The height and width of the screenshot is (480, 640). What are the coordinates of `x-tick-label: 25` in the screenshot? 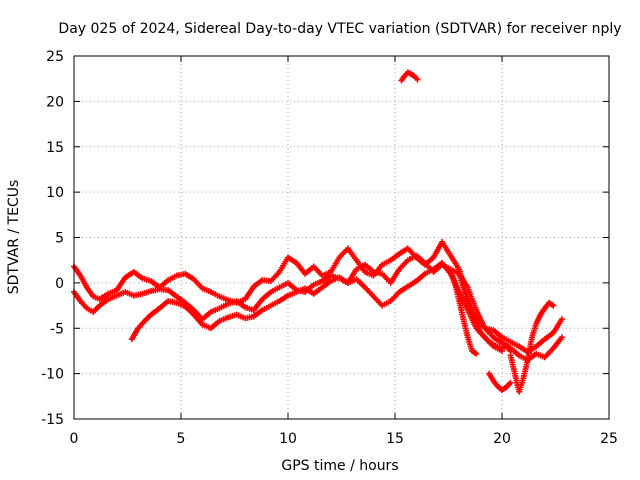 It's located at (609, 439).